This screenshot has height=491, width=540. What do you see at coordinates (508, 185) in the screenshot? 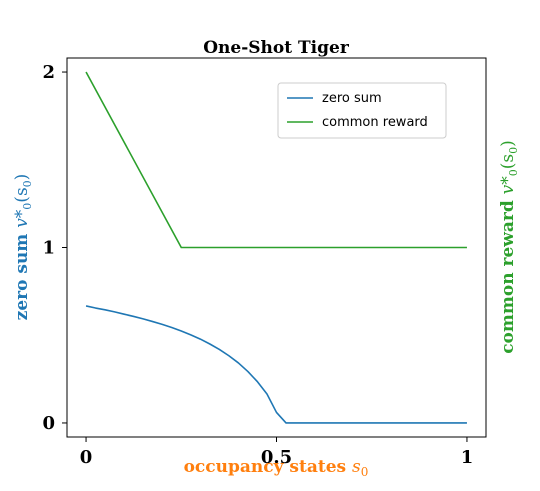
I see `y-axis-right-label-symbol: v*` at bounding box center [508, 185].